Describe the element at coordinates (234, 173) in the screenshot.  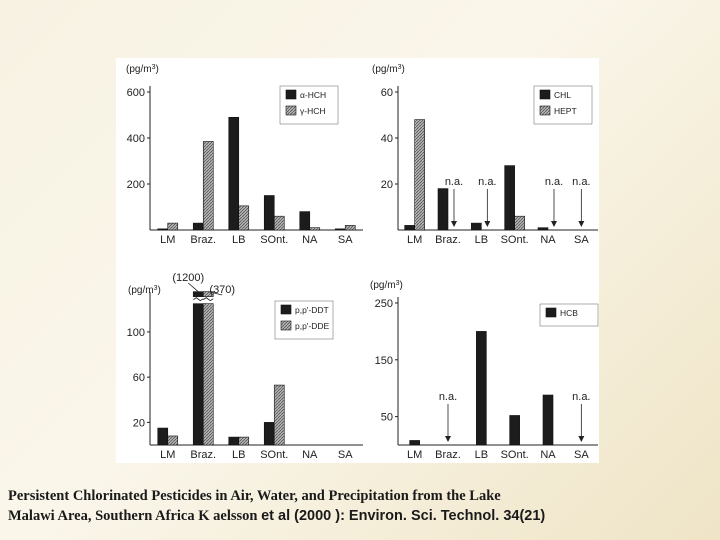
I see `bar-hch-lb` at that location.